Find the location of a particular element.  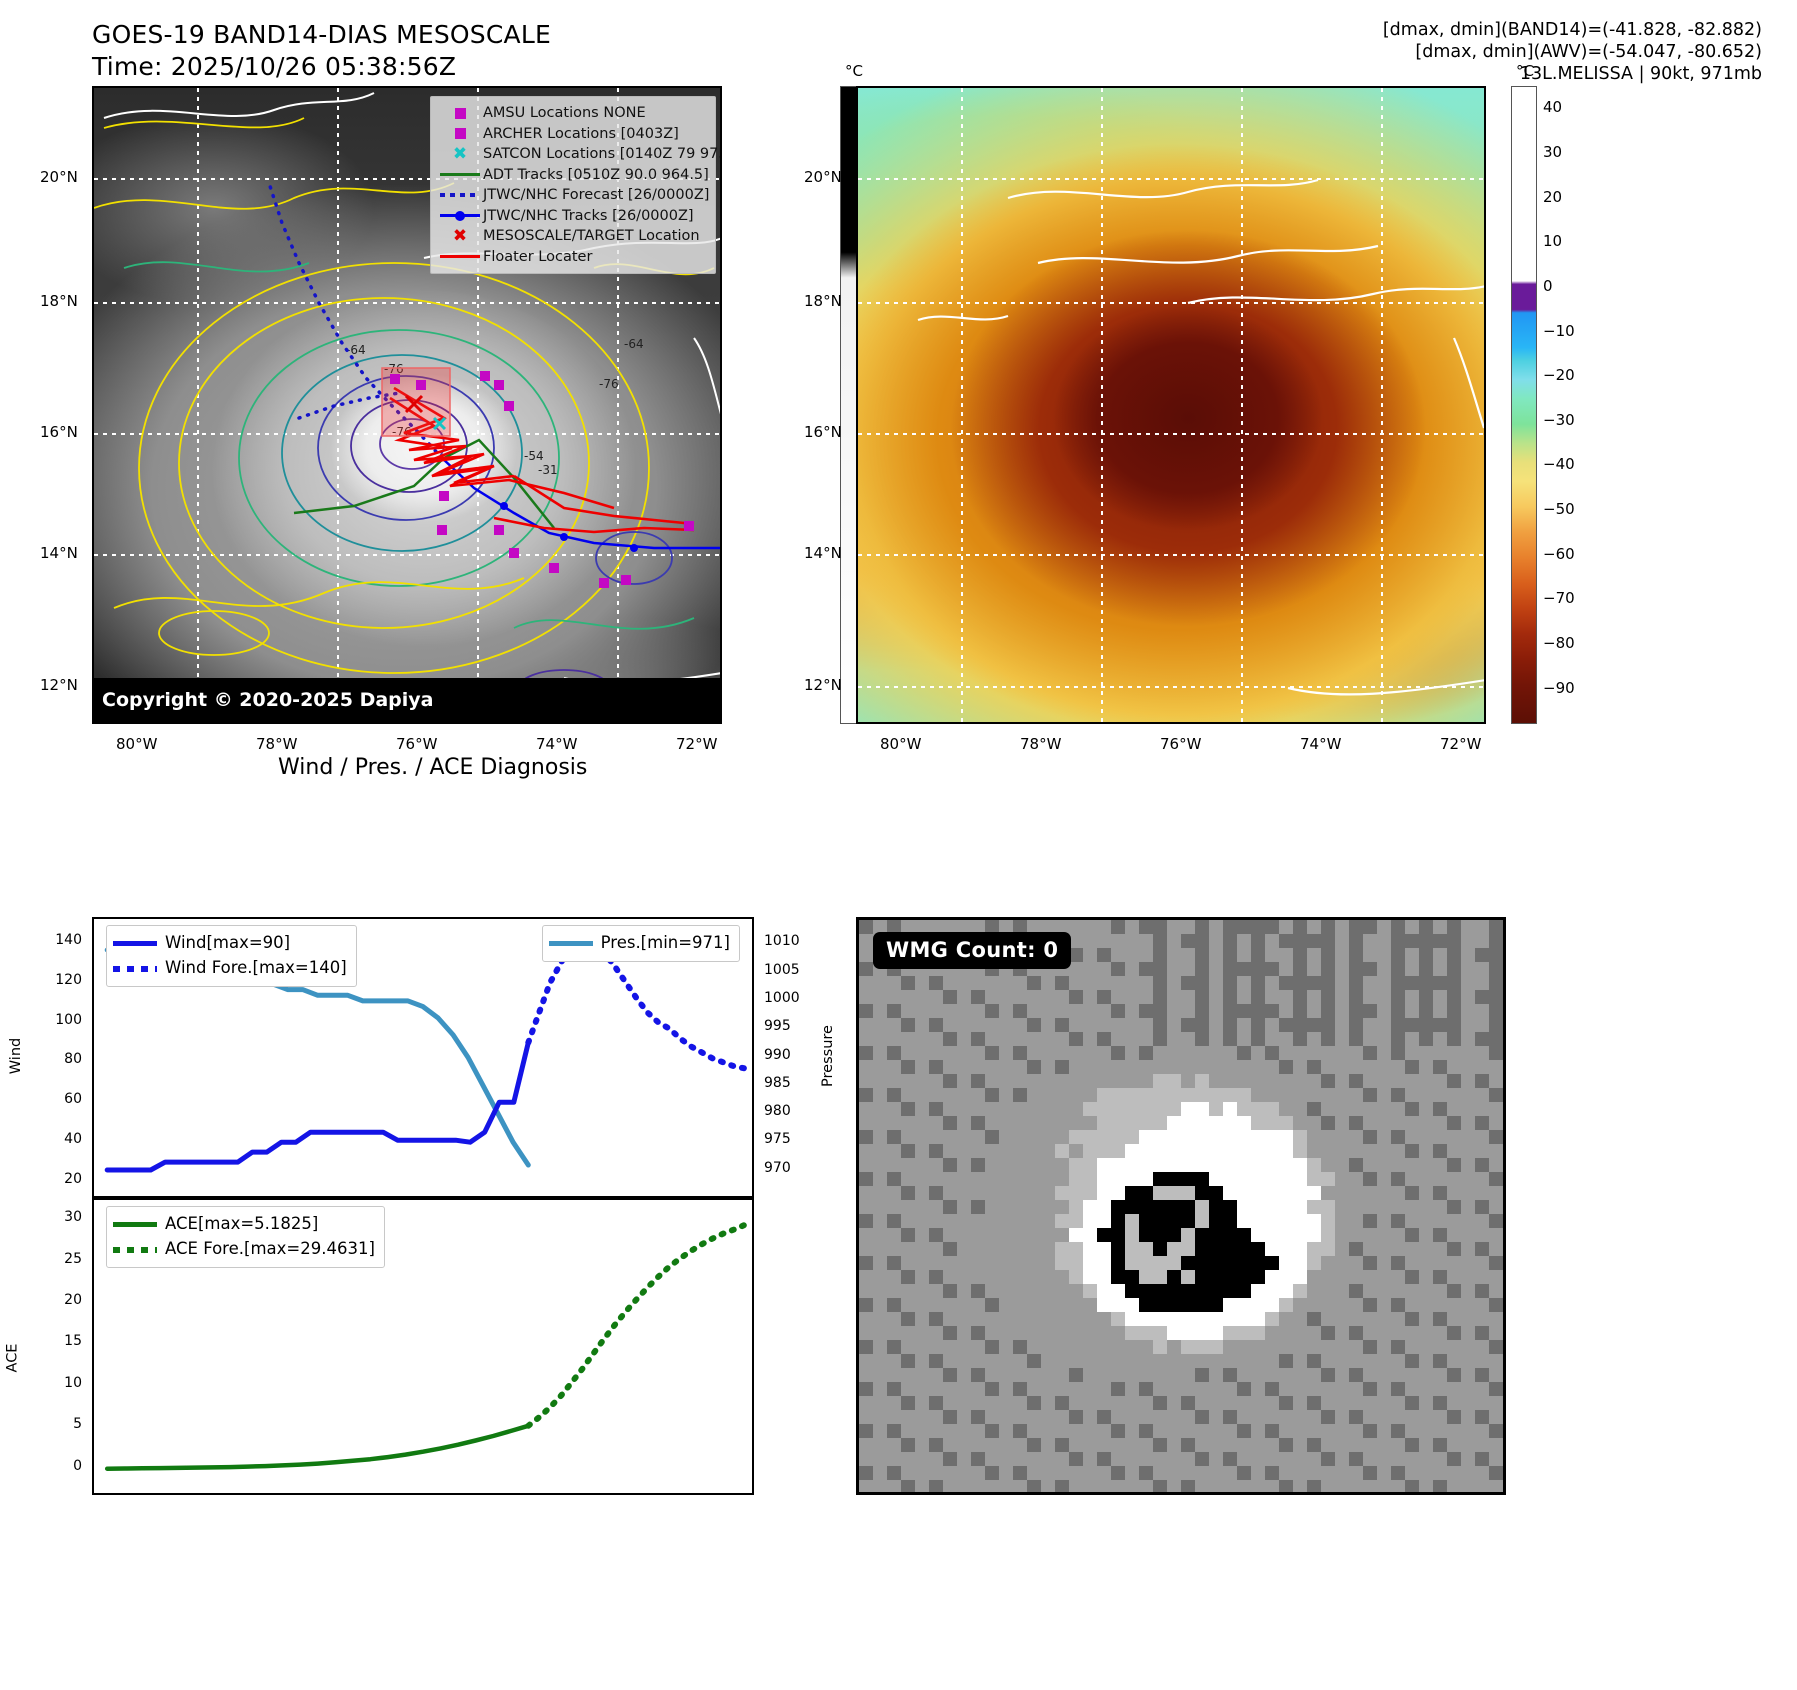

awv-satellite-panel is located at coordinates (1171, 405).